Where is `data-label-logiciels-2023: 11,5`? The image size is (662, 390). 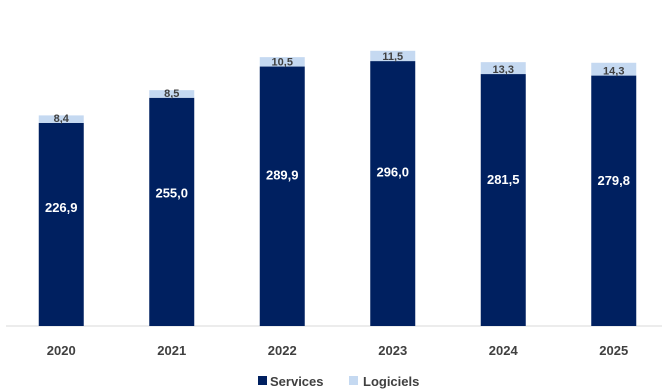
data-label-logiciels-2023: 11,5 is located at coordinates (392, 57).